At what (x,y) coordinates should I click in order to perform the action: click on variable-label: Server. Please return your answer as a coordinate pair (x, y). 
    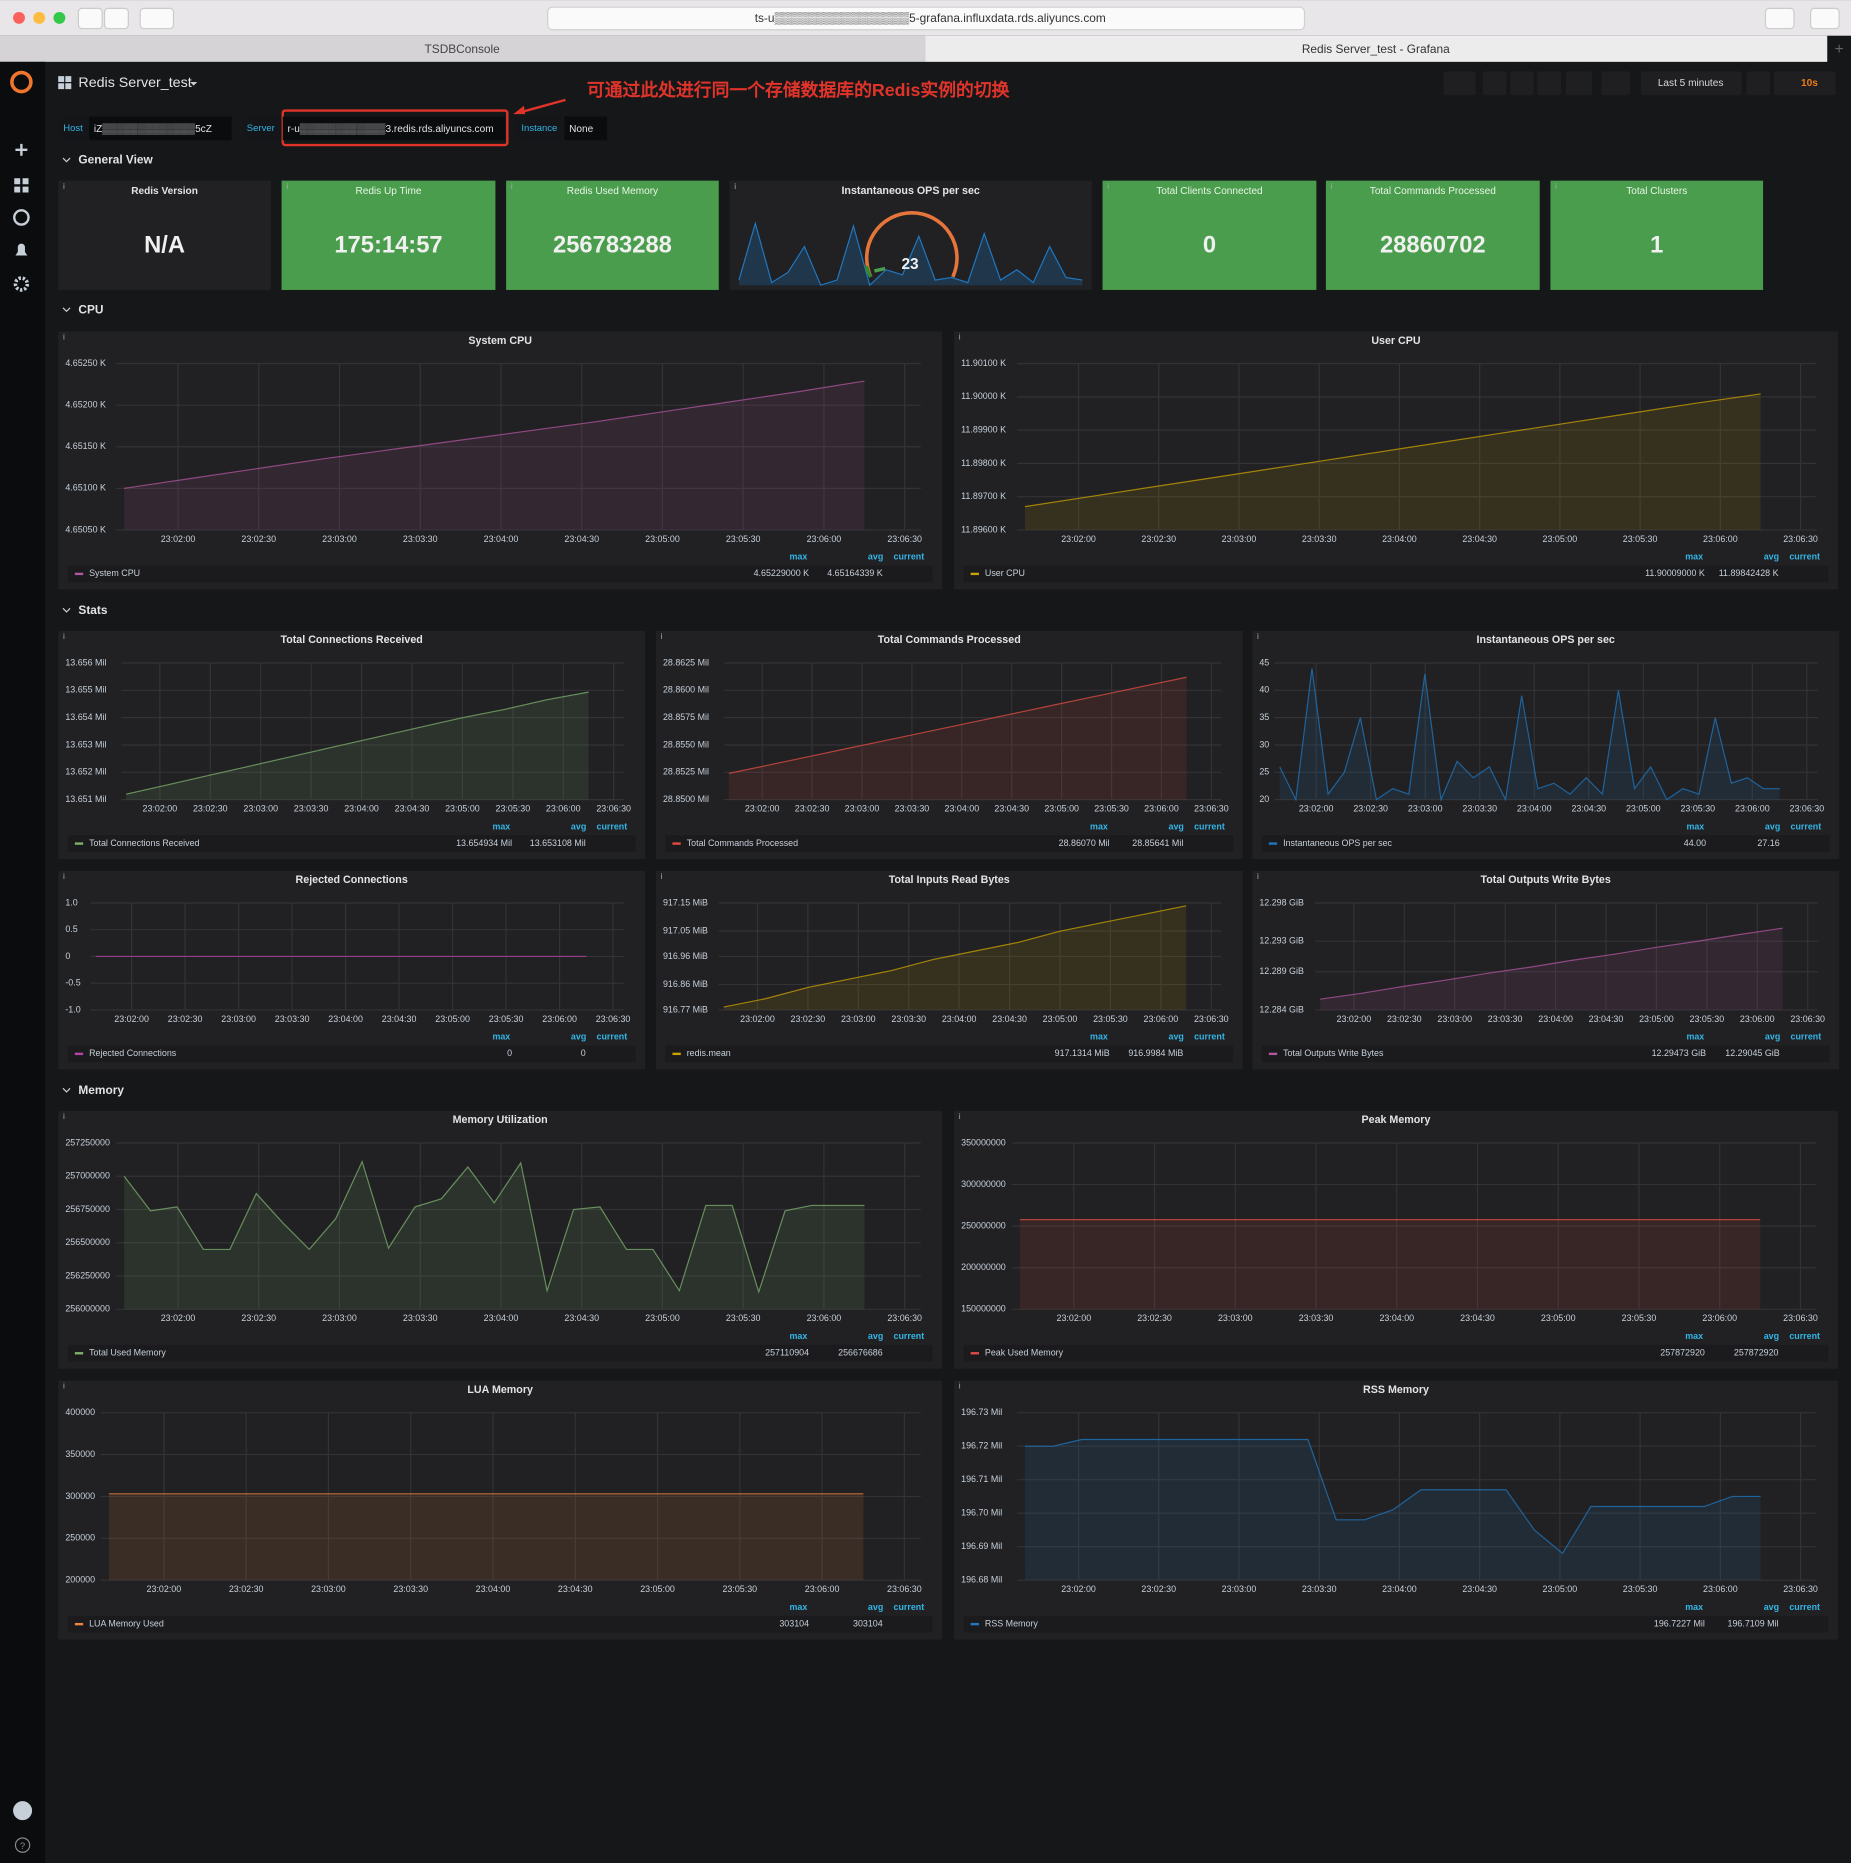
    Looking at the image, I should click on (261, 128).